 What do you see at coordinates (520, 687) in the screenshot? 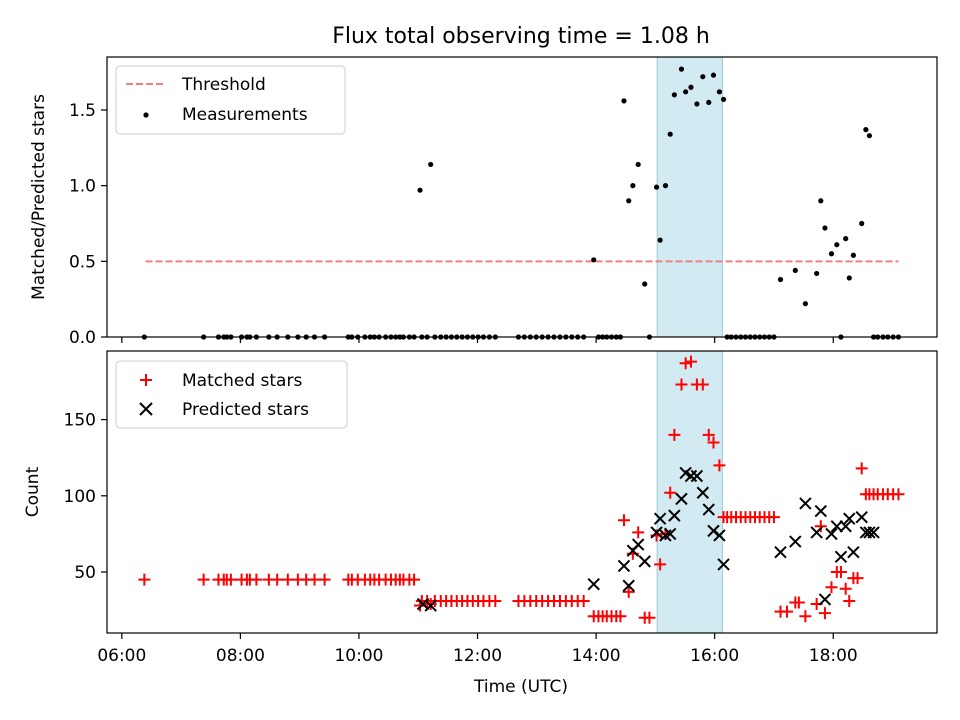
I see `x-axis-label: Time (UTC)` at bounding box center [520, 687].